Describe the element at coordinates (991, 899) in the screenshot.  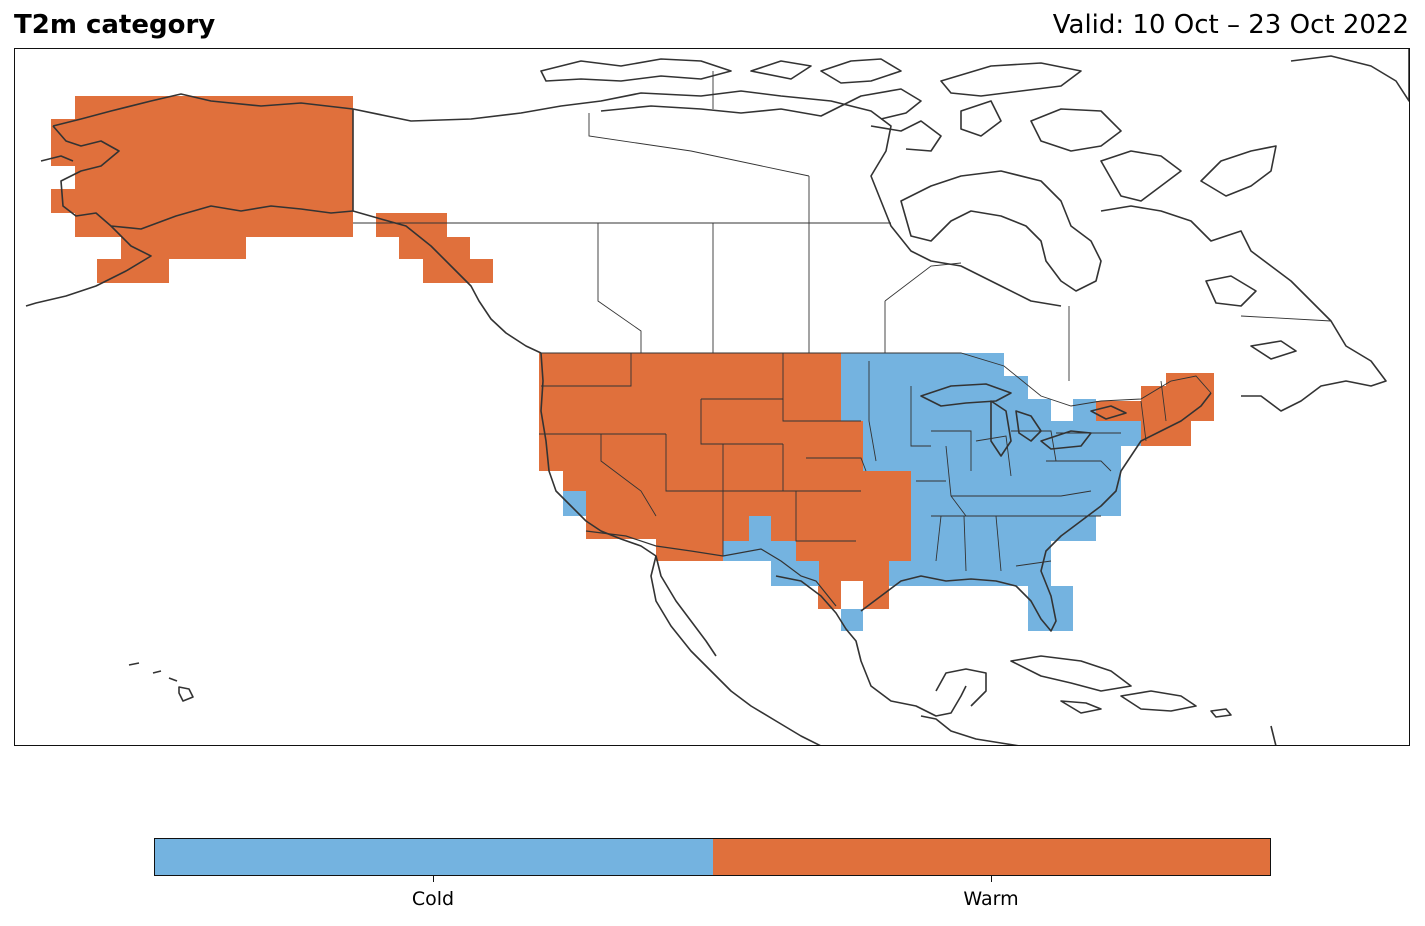
I see `colorbar-label-warm: Warm` at that location.